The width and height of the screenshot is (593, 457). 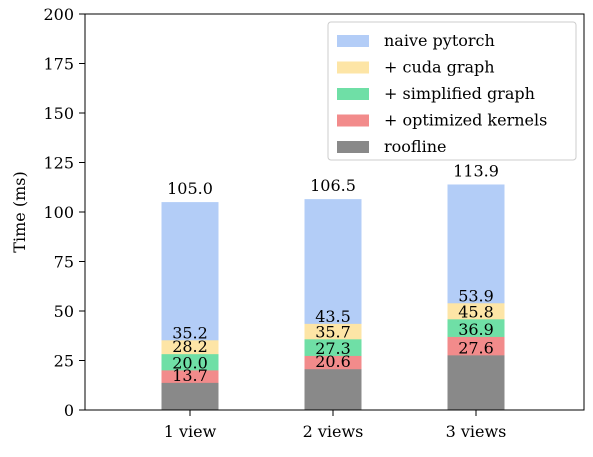 I want to click on y-tick-label: 0, so click(x=69, y=410).